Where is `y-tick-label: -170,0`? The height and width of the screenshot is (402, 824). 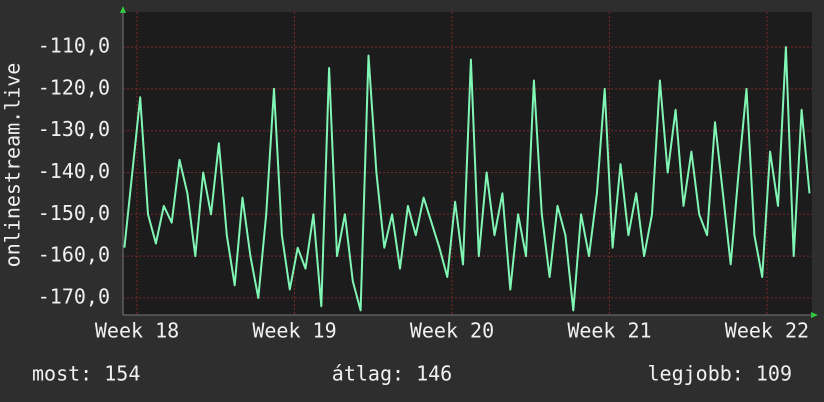 y-tick-label: -170,0 is located at coordinates (74, 296).